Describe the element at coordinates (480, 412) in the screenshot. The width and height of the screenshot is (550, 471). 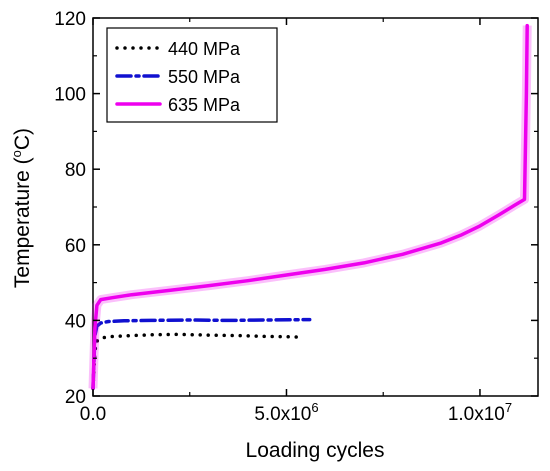
I see `x-tick-label: 1.0x10⁷` at that location.